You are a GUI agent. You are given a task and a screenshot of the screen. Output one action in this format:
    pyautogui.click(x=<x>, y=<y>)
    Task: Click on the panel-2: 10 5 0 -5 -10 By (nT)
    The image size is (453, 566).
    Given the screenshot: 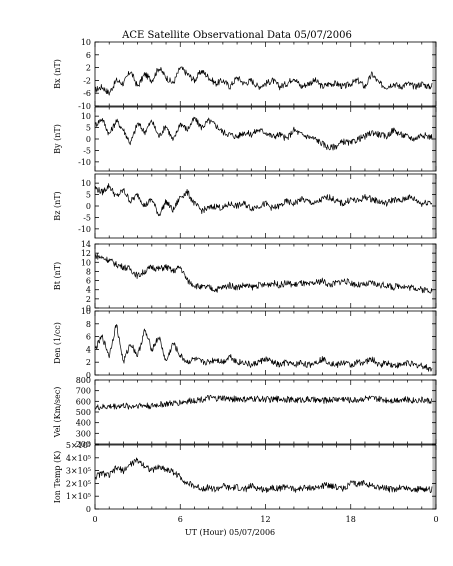 What is the action you would take?
    pyautogui.click(x=245, y=139)
    